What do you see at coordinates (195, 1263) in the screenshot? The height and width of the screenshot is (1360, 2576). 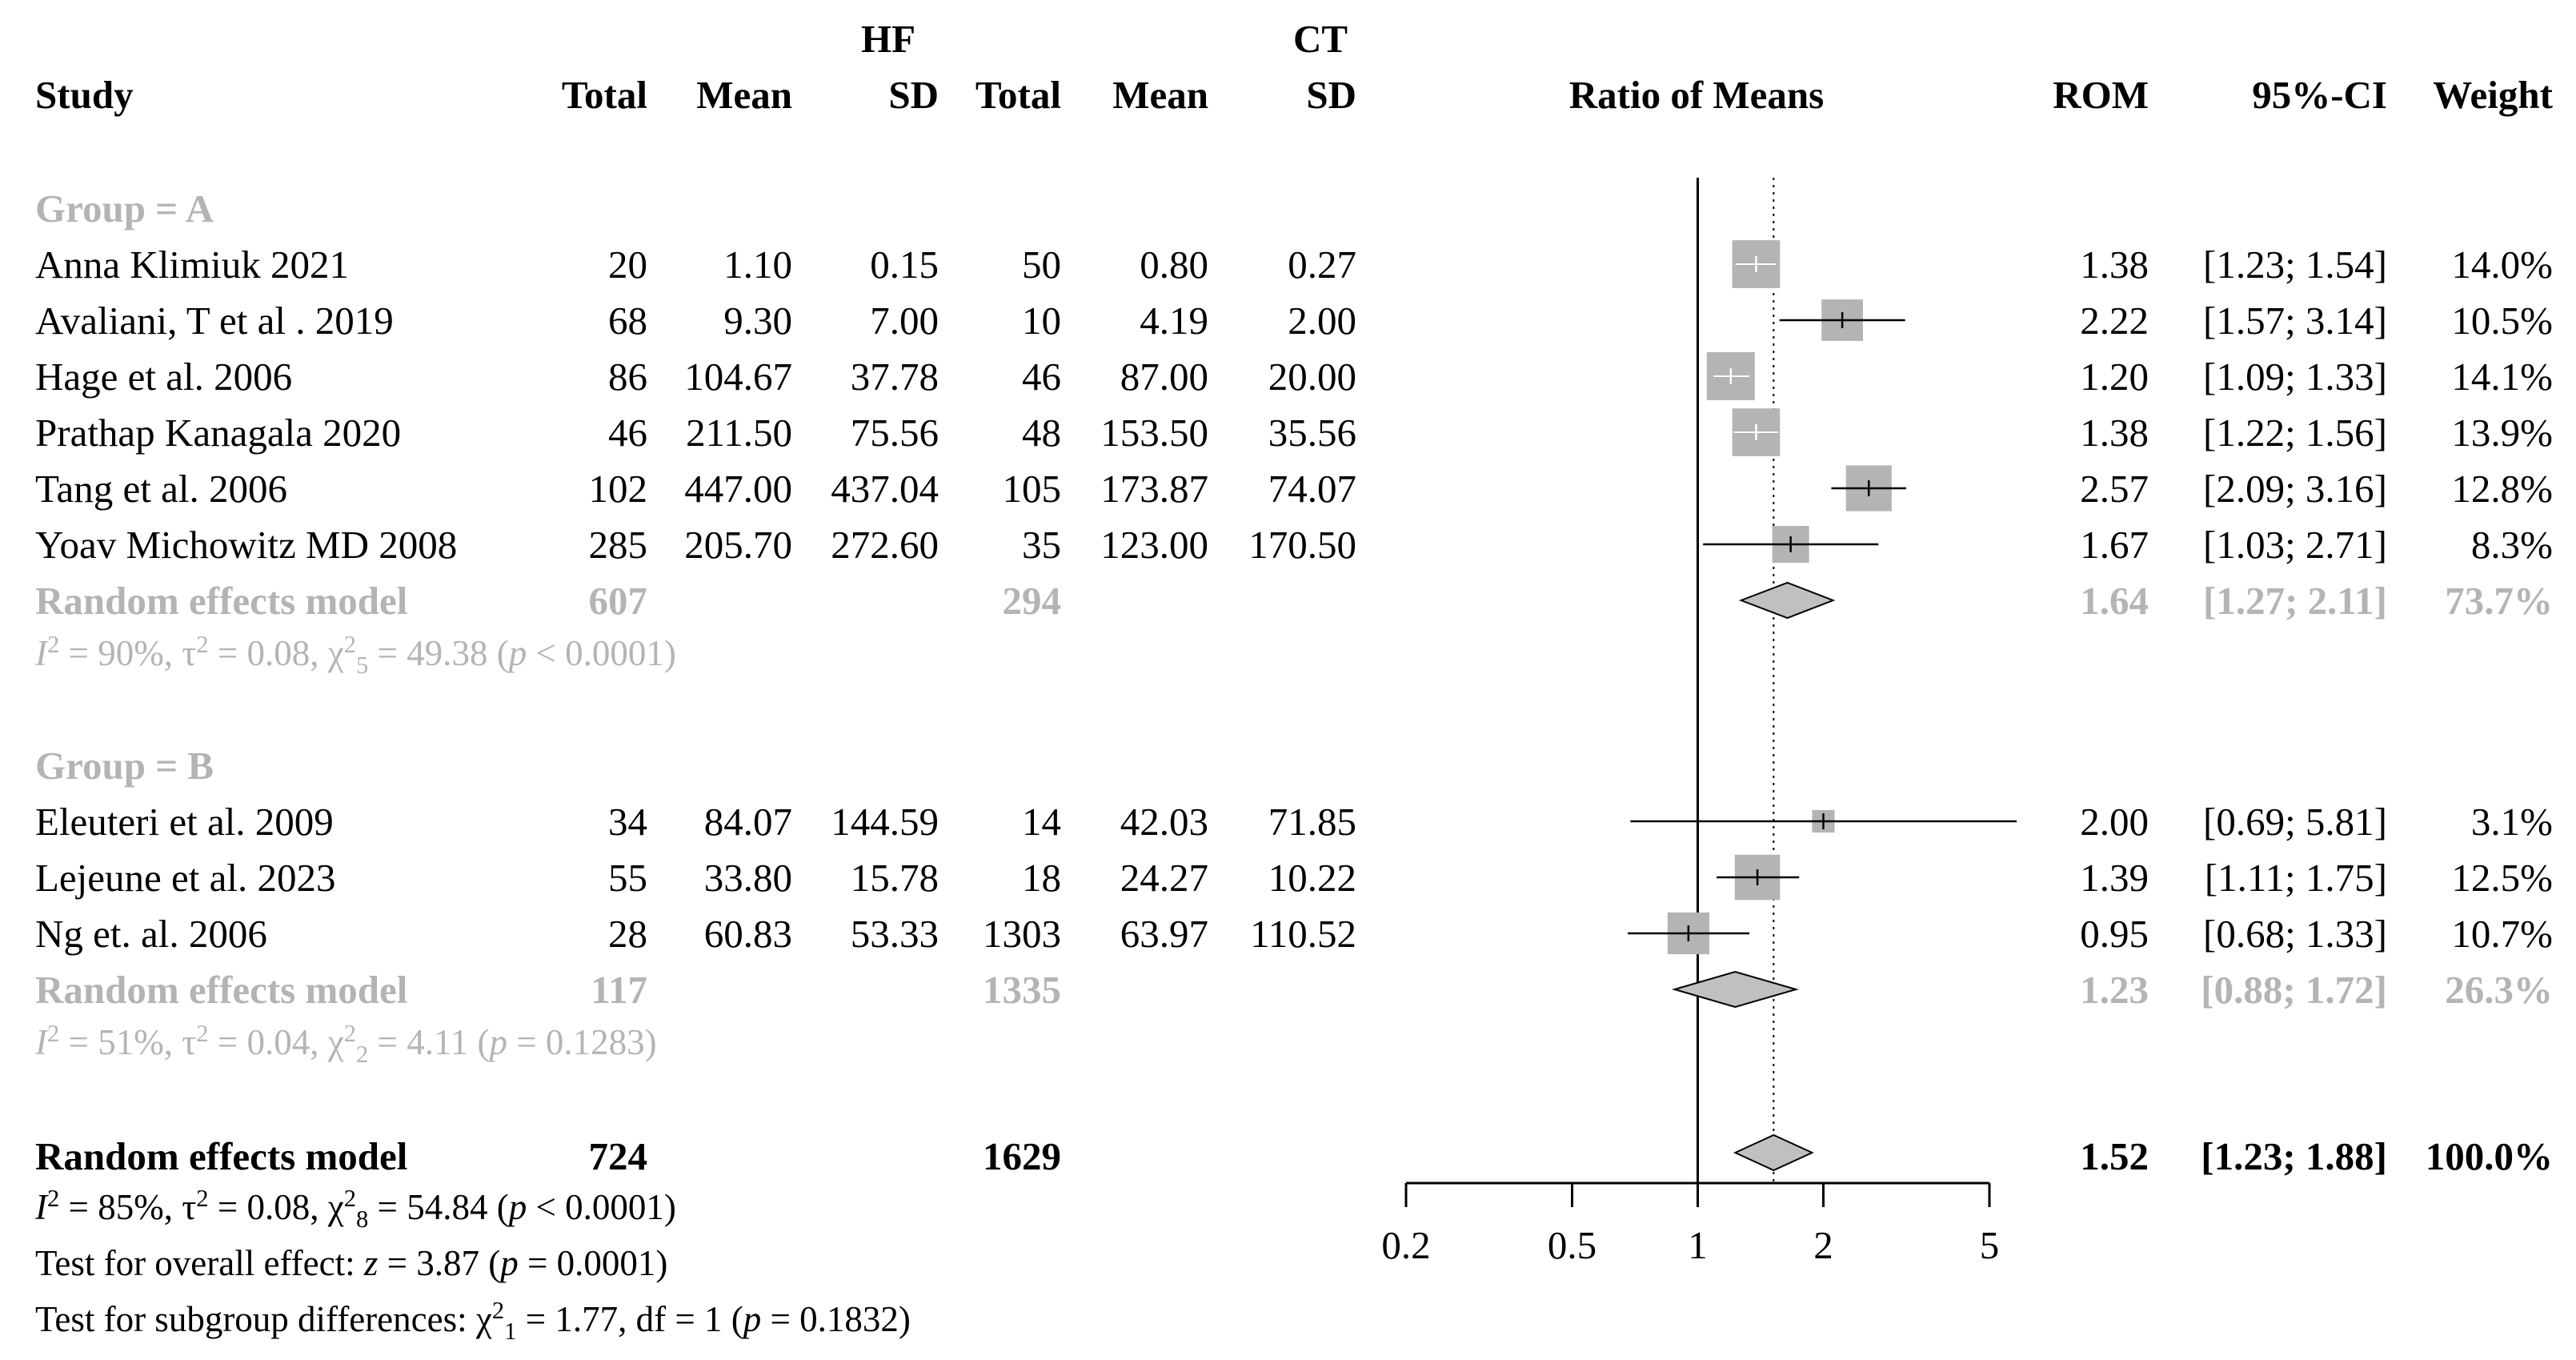 I see `test-overall-label: Test for overall effect:` at bounding box center [195, 1263].